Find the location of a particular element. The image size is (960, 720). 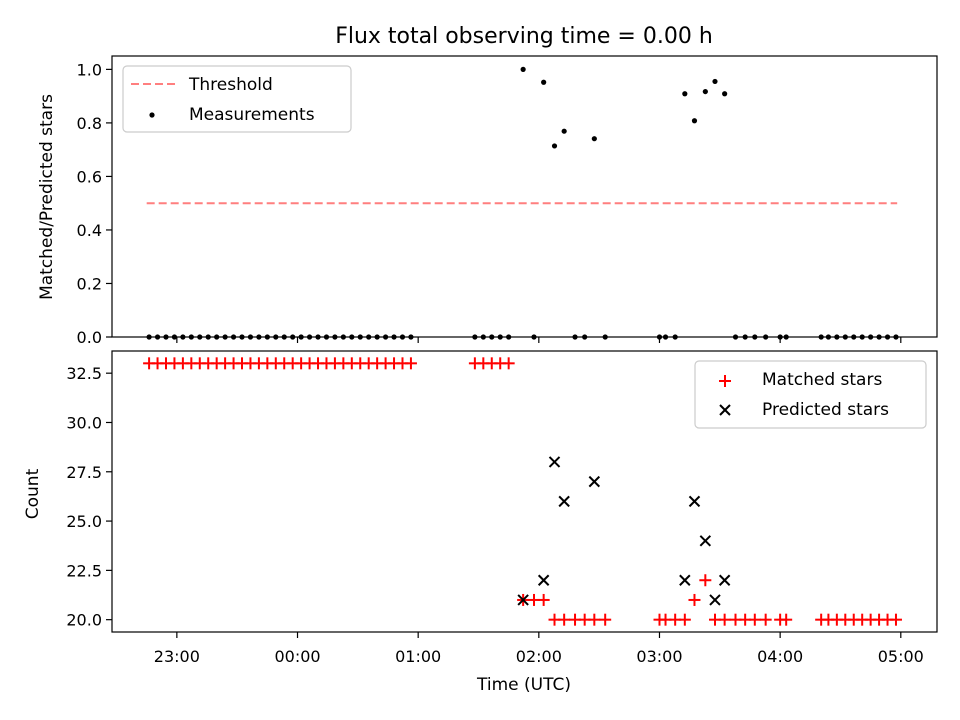

ratio-legend: Threshold Measurements is located at coordinates (237, 99).